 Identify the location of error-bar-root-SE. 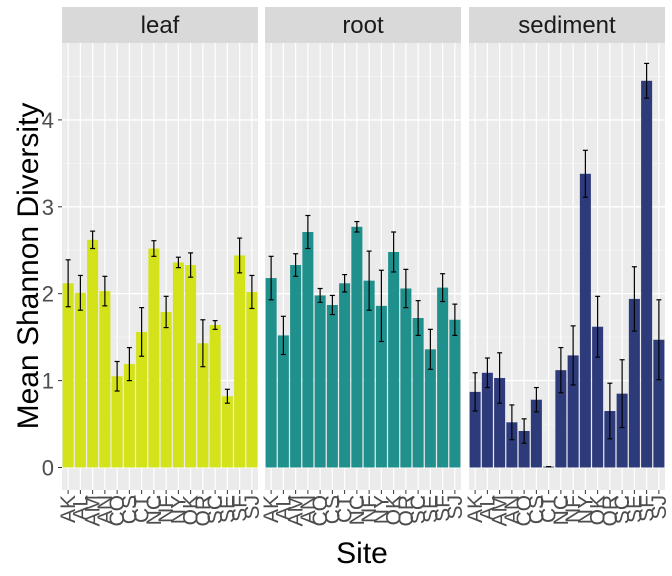
(430, 349).